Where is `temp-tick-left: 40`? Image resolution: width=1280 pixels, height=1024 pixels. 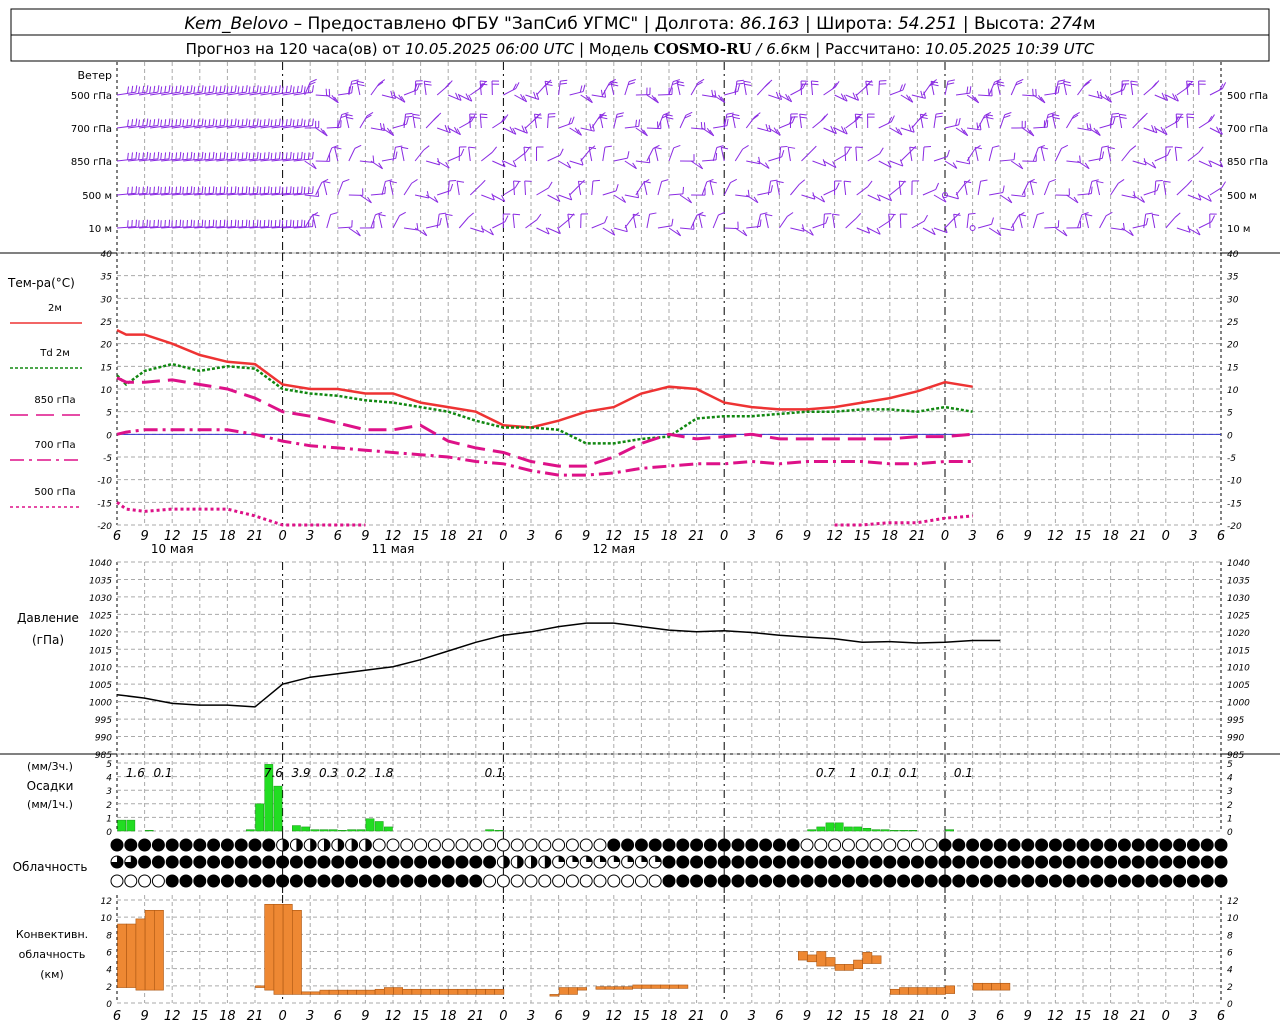 temp-tick-left: 40 is located at coordinates (107, 255).